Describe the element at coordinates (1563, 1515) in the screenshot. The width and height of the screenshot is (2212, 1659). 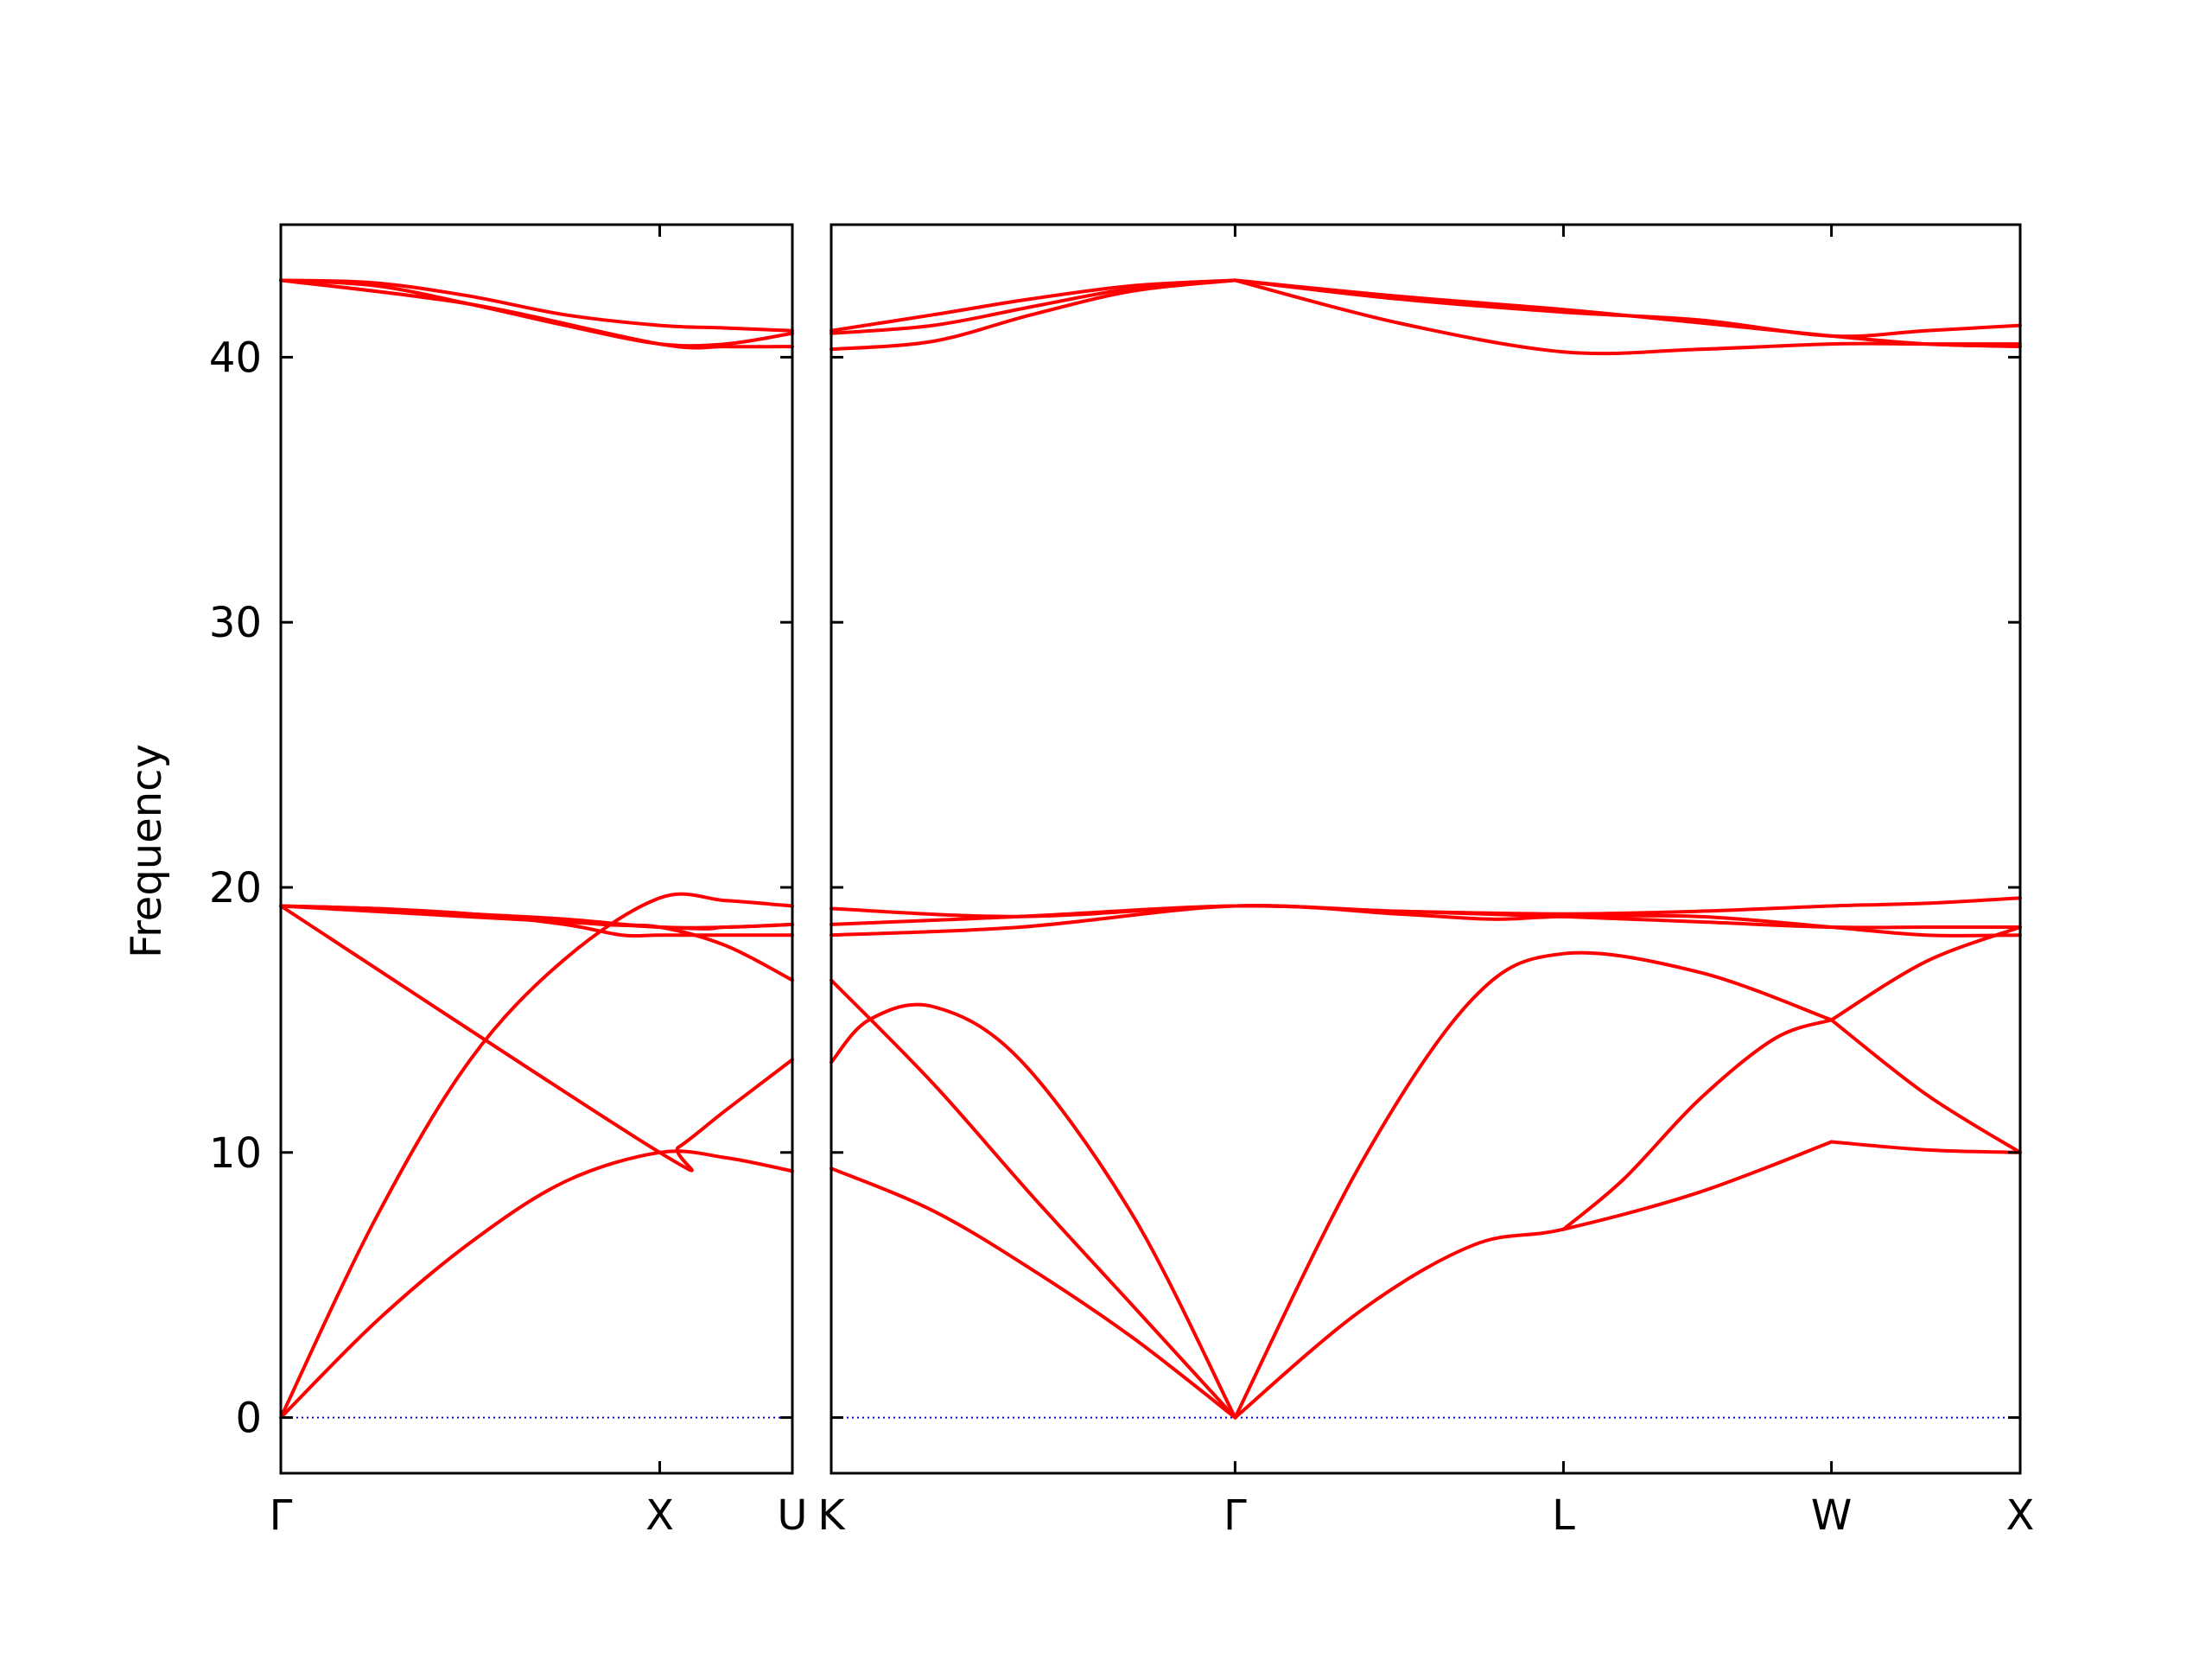
I see `x-tick-label: L` at that location.